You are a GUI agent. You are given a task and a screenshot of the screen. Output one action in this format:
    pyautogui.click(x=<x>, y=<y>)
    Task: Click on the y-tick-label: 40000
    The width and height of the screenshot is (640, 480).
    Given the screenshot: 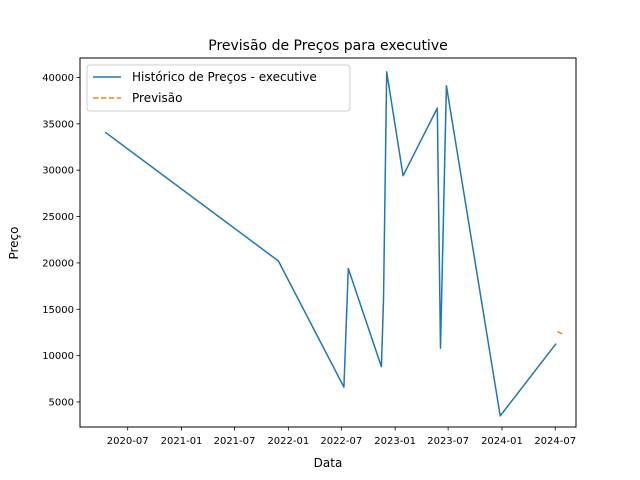 What is the action you would take?
    pyautogui.click(x=58, y=78)
    